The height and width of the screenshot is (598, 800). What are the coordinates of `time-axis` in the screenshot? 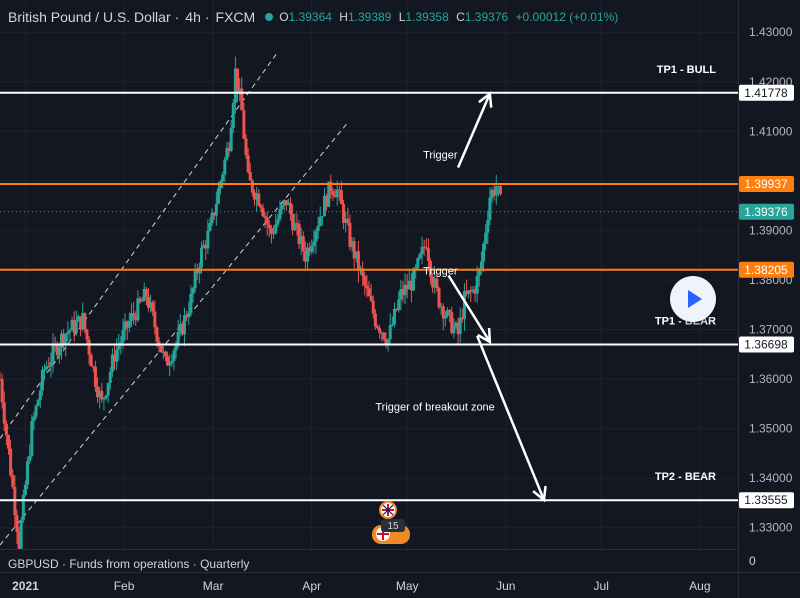 It's located at (369, 585).